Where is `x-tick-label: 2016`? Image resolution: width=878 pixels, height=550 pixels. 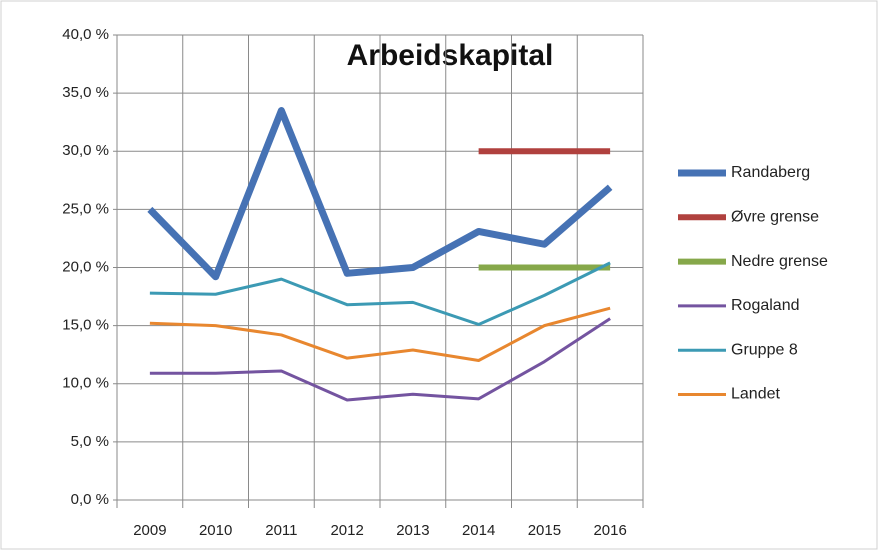 x-tick-label: 2016 is located at coordinates (609, 530).